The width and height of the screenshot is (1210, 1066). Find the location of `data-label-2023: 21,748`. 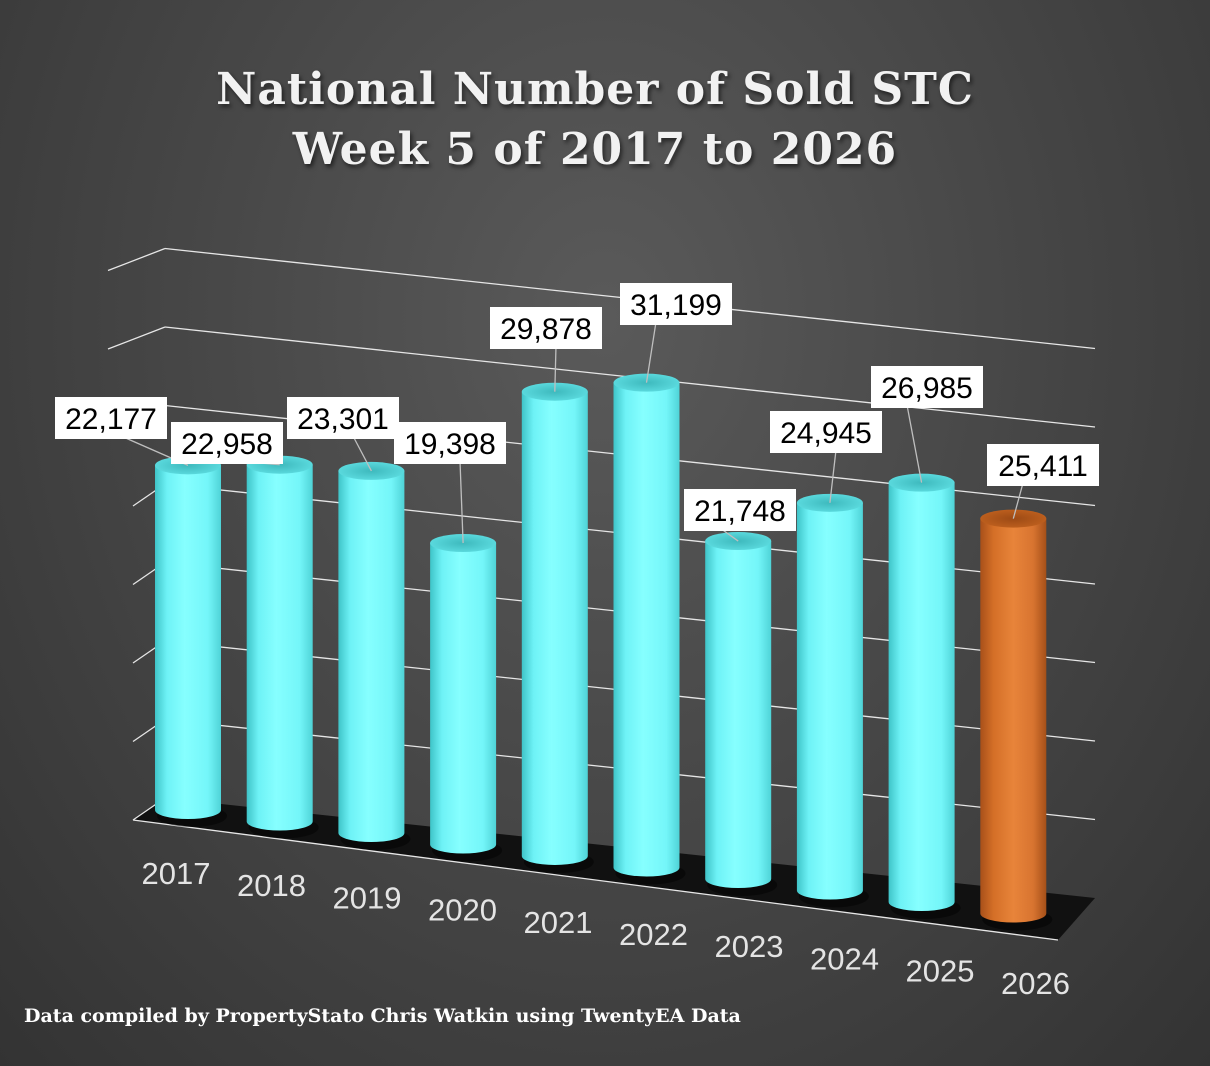

data-label-2023: 21,748 is located at coordinates (740, 515).